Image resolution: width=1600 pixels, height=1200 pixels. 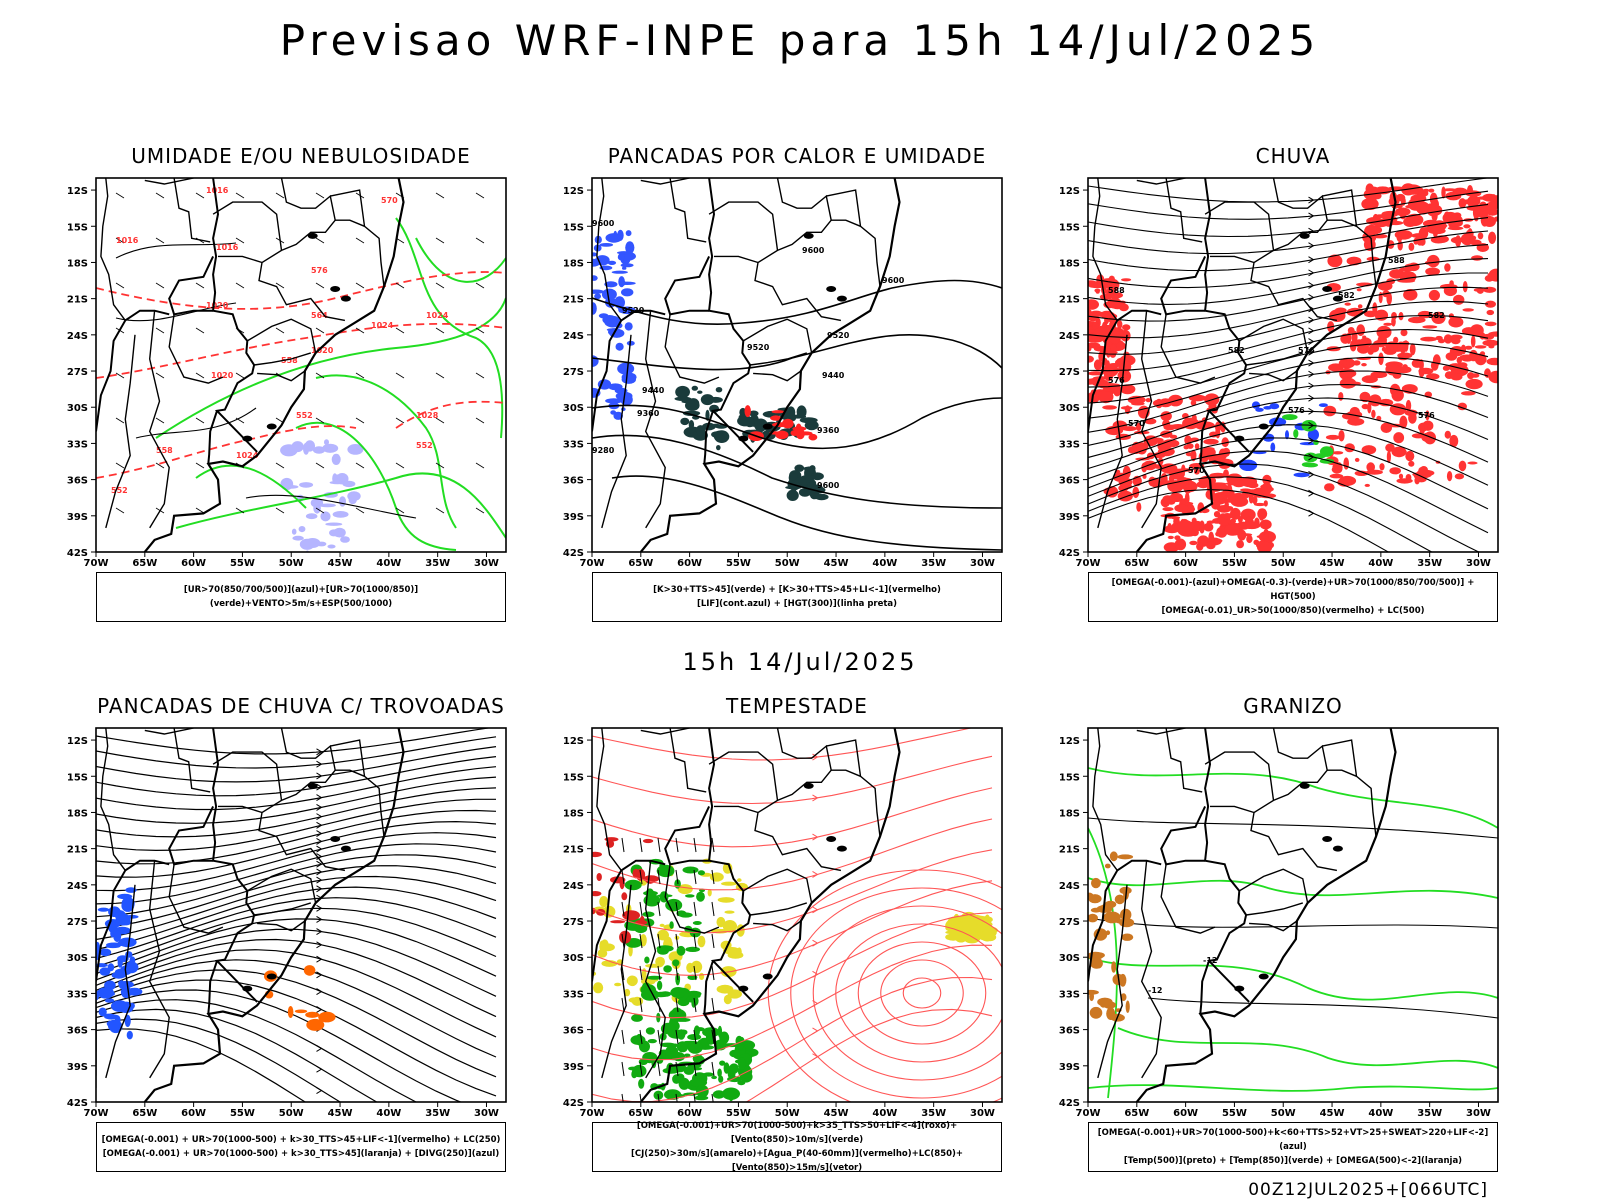 I want to click on lat-tick-label: 12S, so click(x=1069, y=741).